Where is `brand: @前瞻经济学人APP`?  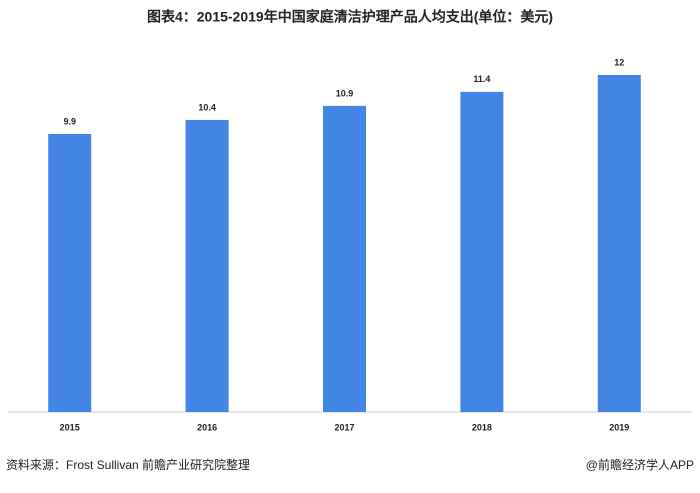
brand: @前瞻经济学人APP is located at coordinates (640, 464).